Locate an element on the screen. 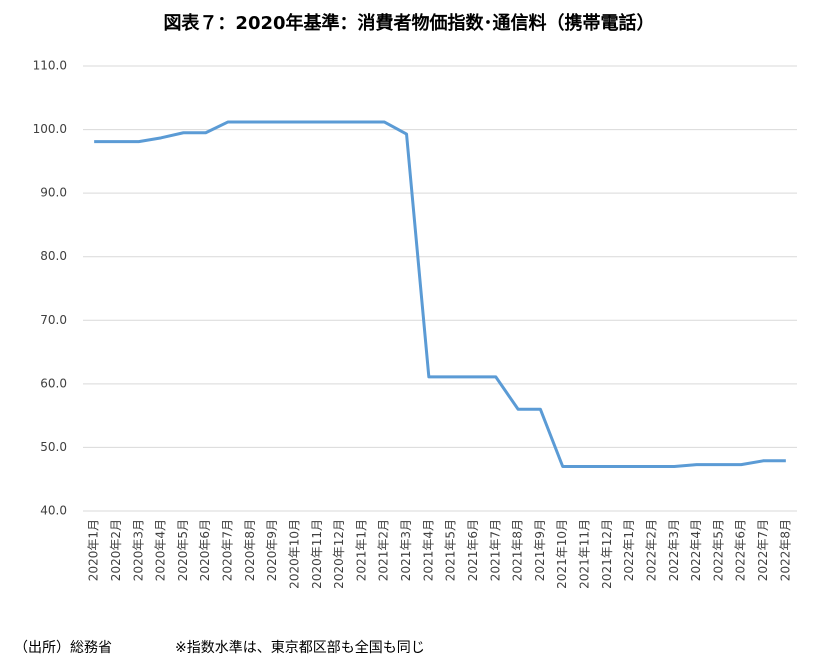  y-tick-label: 90.0 is located at coordinates (53, 193).